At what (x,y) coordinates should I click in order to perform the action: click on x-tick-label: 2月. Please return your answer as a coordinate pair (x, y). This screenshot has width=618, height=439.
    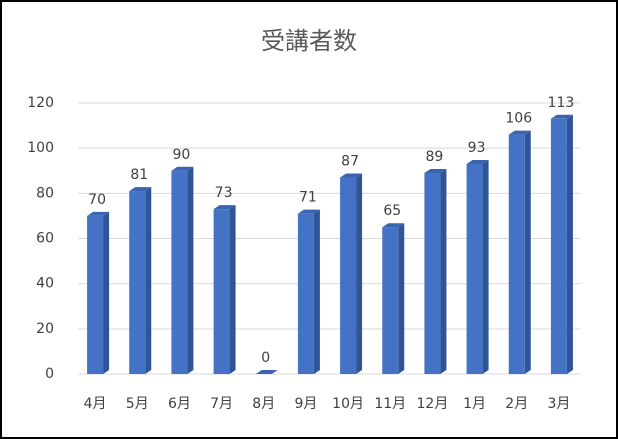
    Looking at the image, I should click on (516, 404).